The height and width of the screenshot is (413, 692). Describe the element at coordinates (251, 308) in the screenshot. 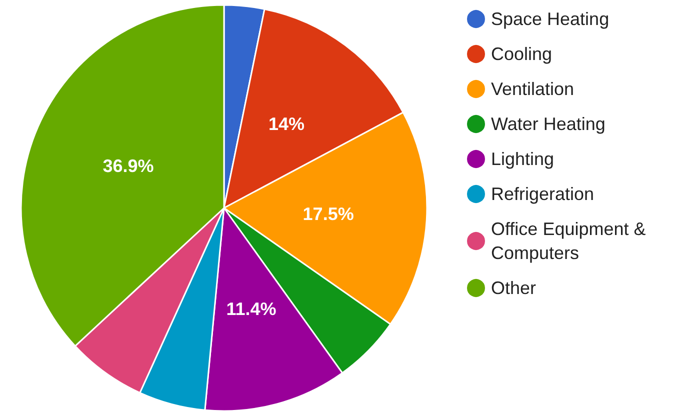

I see `data-label: 11.4%` at that location.